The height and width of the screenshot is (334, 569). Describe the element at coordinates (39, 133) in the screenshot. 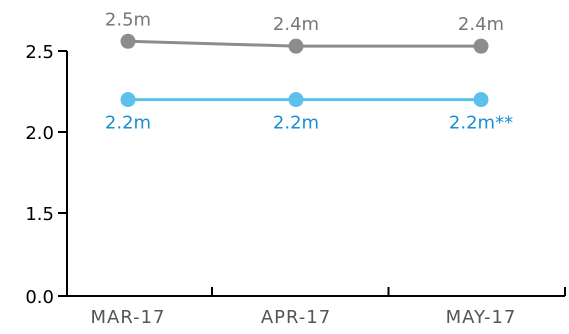

I see `y-tick-label: 2.0` at that location.